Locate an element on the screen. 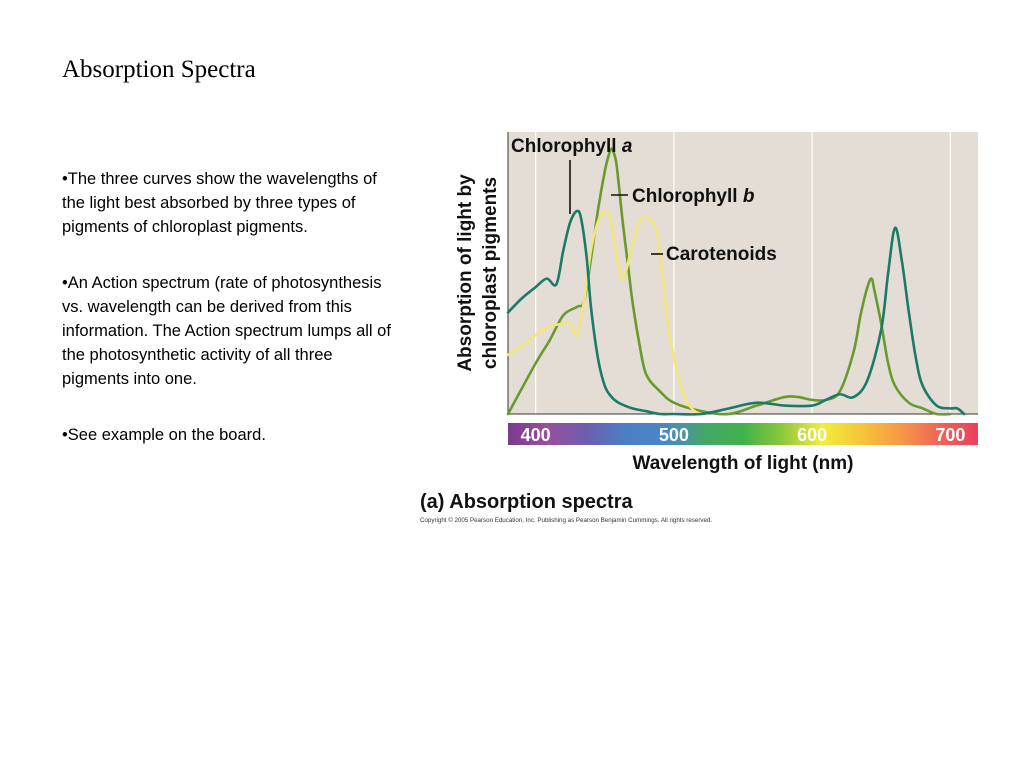 The height and width of the screenshot is (768, 1024). x-tick-label: 500 is located at coordinates (674, 435).